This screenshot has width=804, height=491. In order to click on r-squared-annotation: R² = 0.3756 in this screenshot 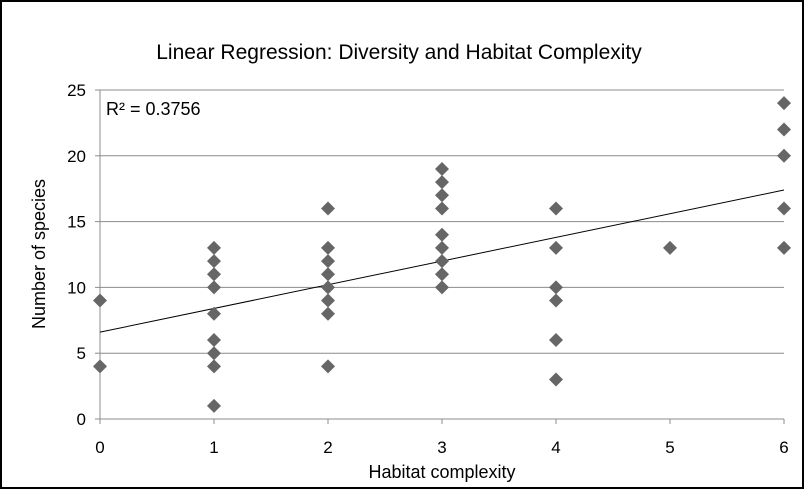, I will do `click(153, 109)`.